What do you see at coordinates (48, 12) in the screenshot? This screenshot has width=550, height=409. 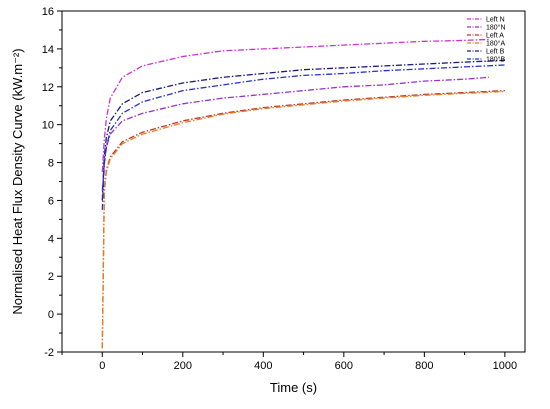 I see `y-tick-label: 16` at bounding box center [48, 12].